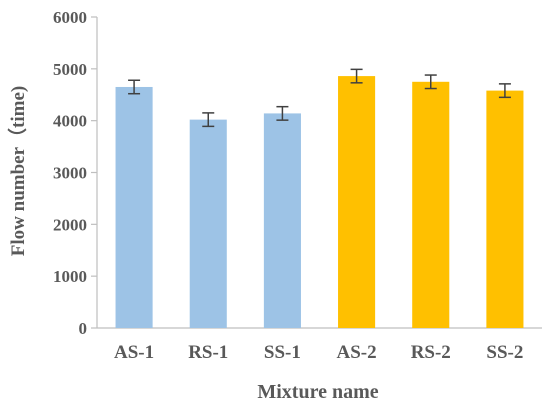 This screenshot has width=550, height=411. What do you see at coordinates (17, 171) in the screenshot?
I see `y-axis-title: Flow number（time)` at bounding box center [17, 171].